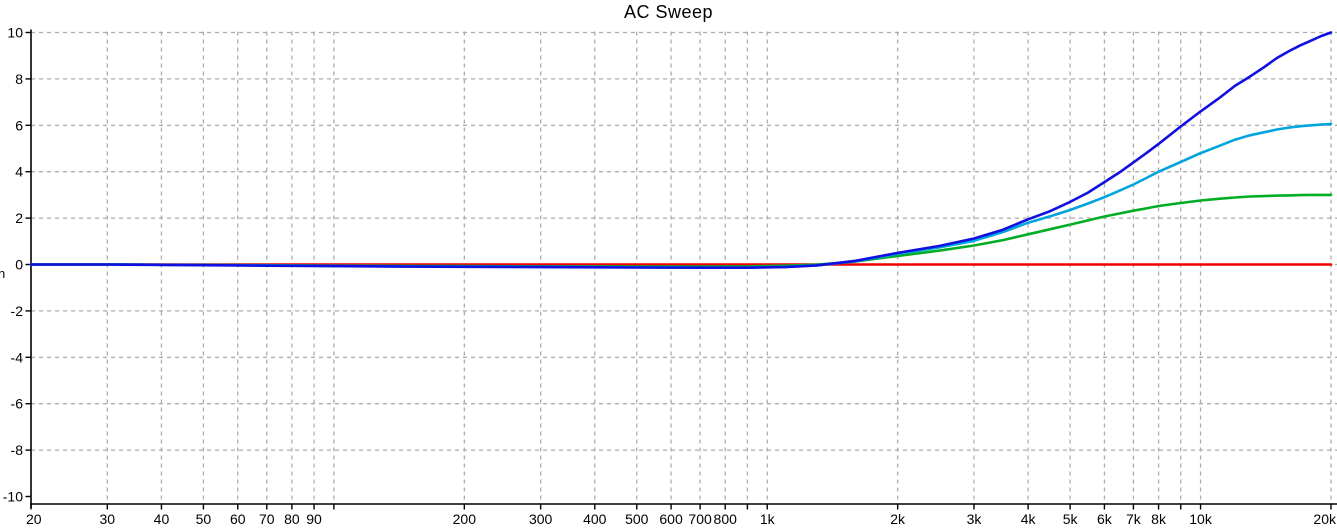 The image size is (1337, 531). Describe the element at coordinates (13, 497) in the screenshot. I see `y-tick-label: -10` at that location.